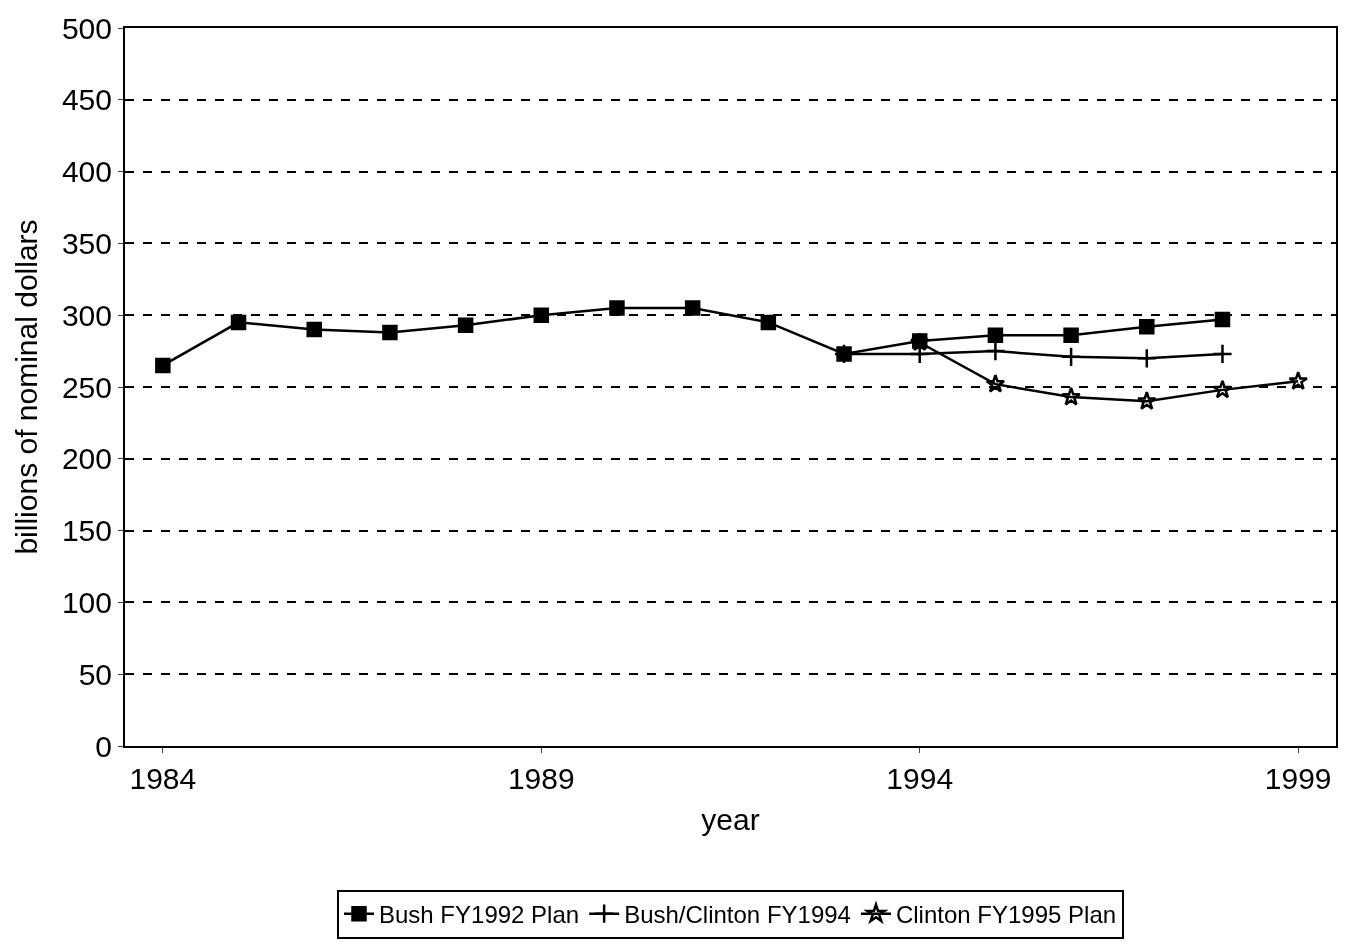  What do you see at coordinates (1006, 915) in the screenshot?
I see `legend-label: Clinton FY1995 Plan` at bounding box center [1006, 915].